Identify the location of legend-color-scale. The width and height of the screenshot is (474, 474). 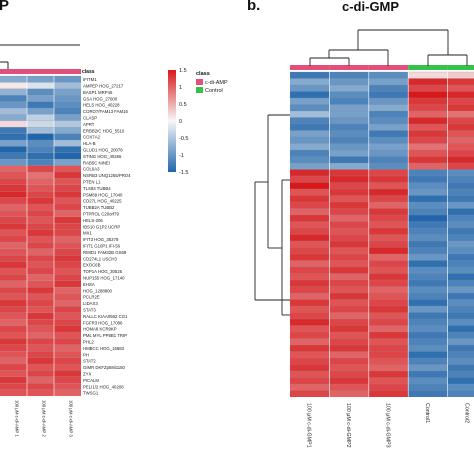
(172, 121).